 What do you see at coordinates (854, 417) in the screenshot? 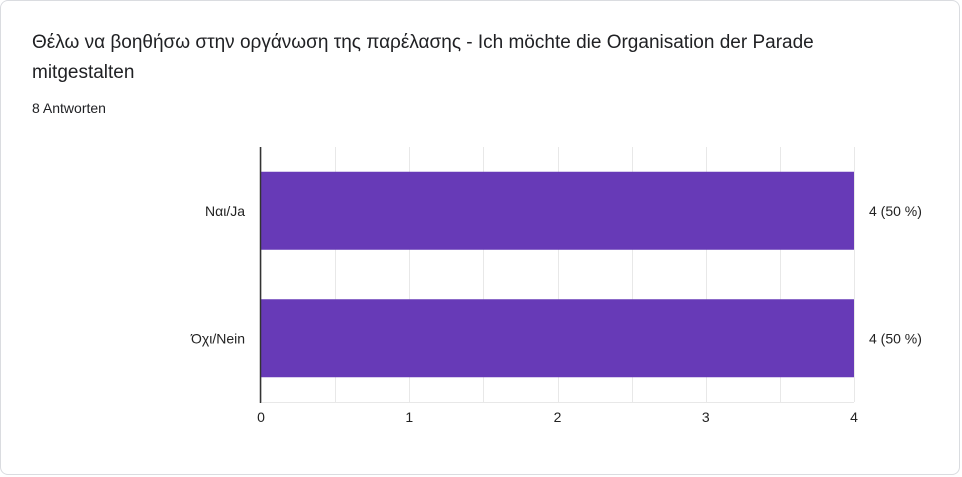
I see `x-tick-label: 4` at bounding box center [854, 417].